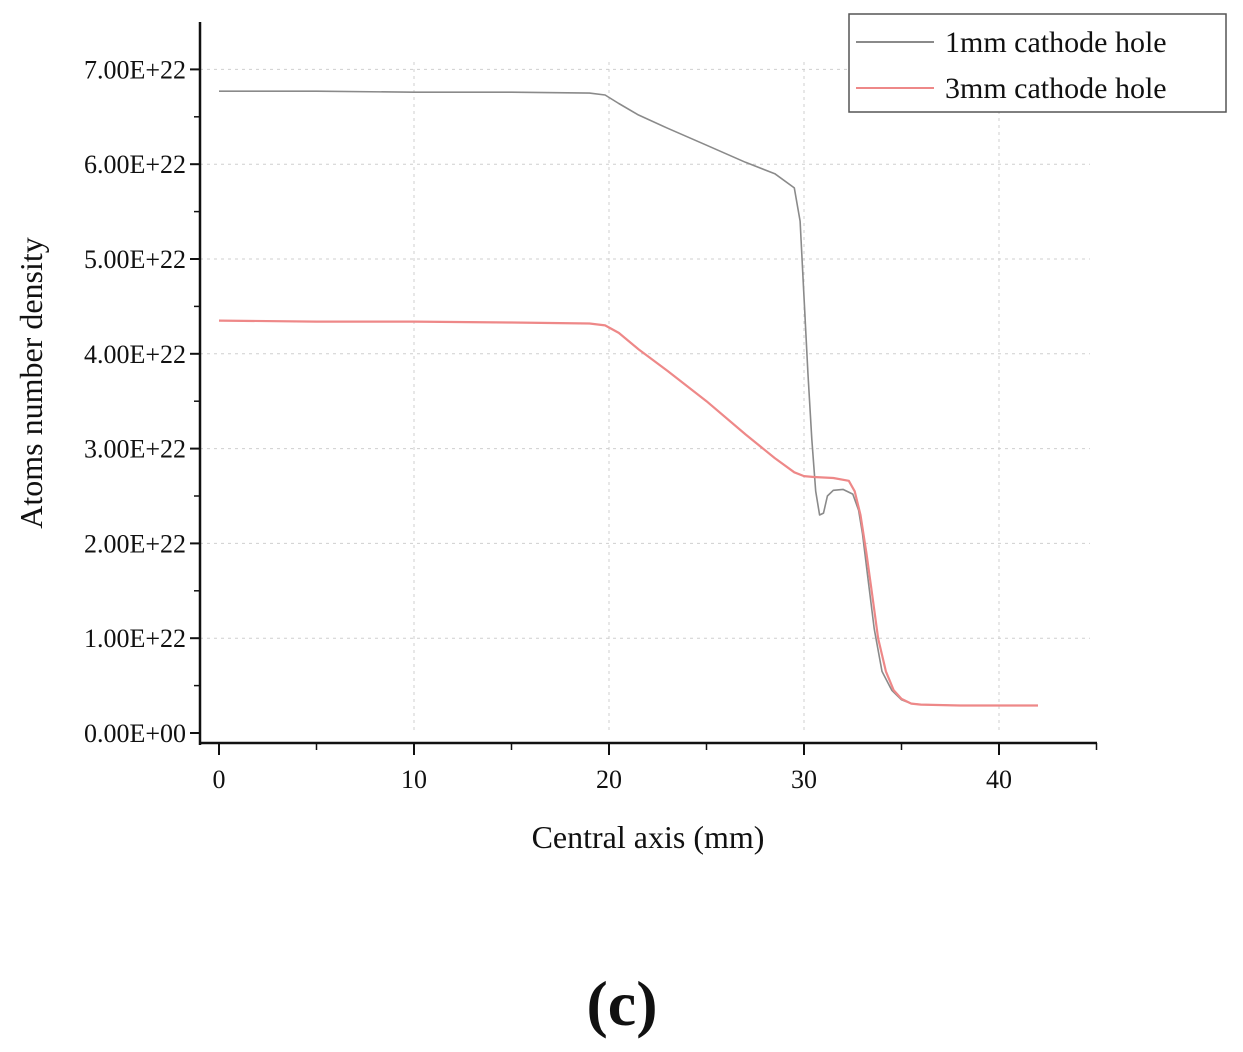 The image size is (1243, 1052). I want to click on y-tick-label: 0.00E+00, so click(135, 733).